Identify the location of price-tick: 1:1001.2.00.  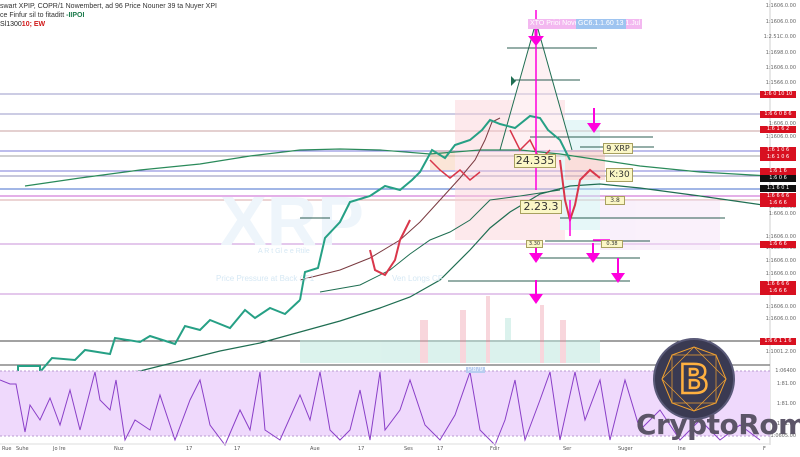
(780, 352).